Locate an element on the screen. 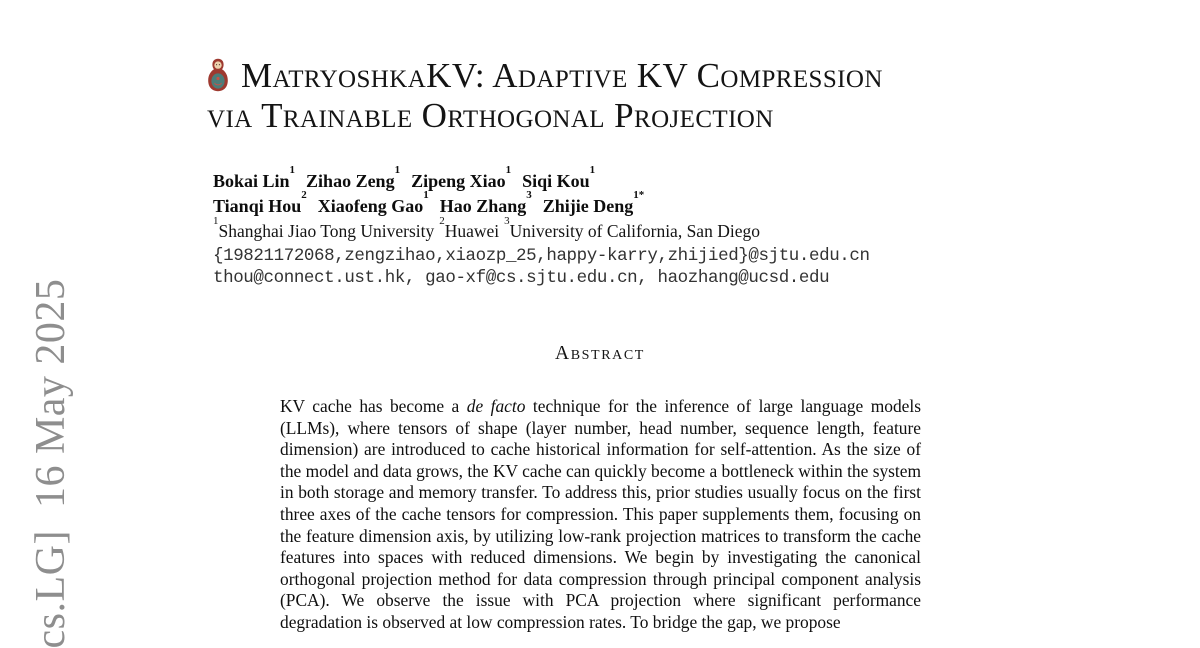 The image size is (1200, 648). affiliation: 2Huawei is located at coordinates (469, 228).